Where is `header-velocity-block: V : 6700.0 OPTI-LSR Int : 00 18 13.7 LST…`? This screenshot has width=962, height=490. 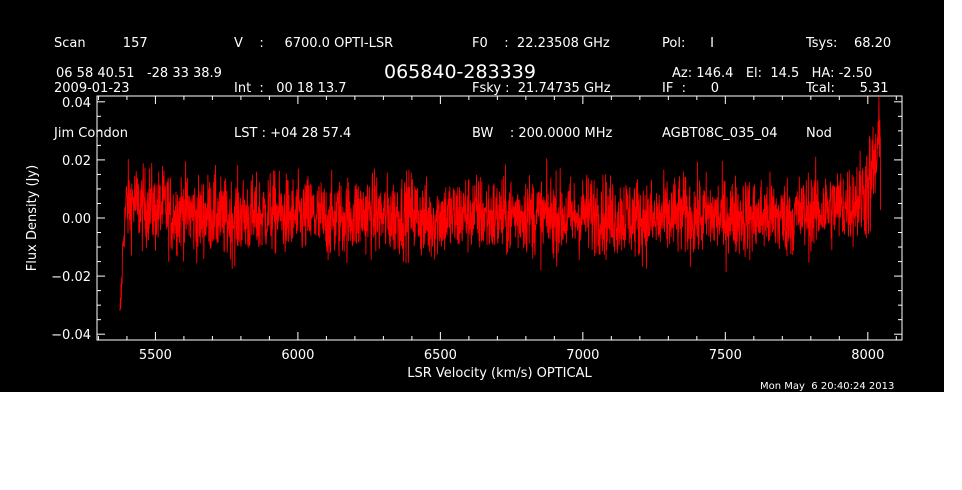
header-velocity-block: V : 6700.0 OPTI-LSR Int : 00 18 13.7 LST… is located at coordinates (313, 88).